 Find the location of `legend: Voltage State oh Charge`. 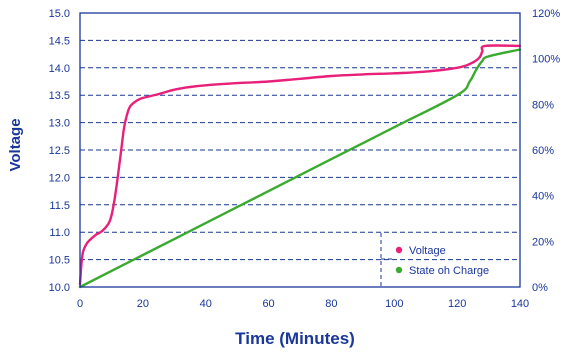

legend: Voltage State oh Charge is located at coordinates (434, 260).